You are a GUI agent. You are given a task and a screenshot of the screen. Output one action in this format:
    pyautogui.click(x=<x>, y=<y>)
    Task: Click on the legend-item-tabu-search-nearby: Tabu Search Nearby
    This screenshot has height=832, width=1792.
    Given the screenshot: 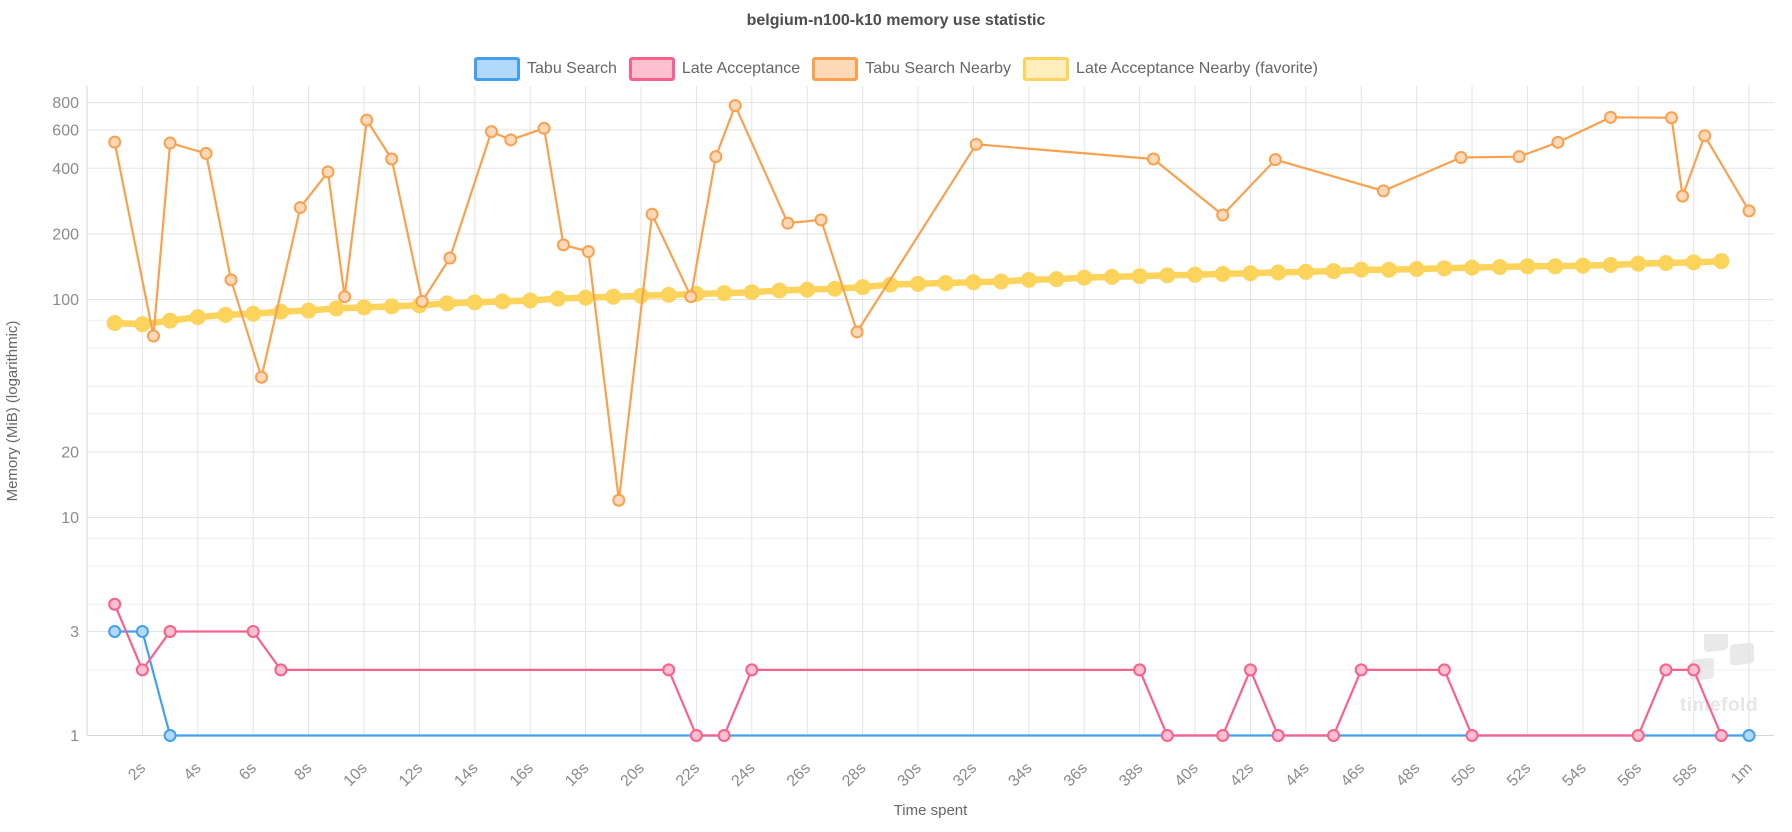 What is the action you would take?
    pyautogui.click(x=911, y=69)
    